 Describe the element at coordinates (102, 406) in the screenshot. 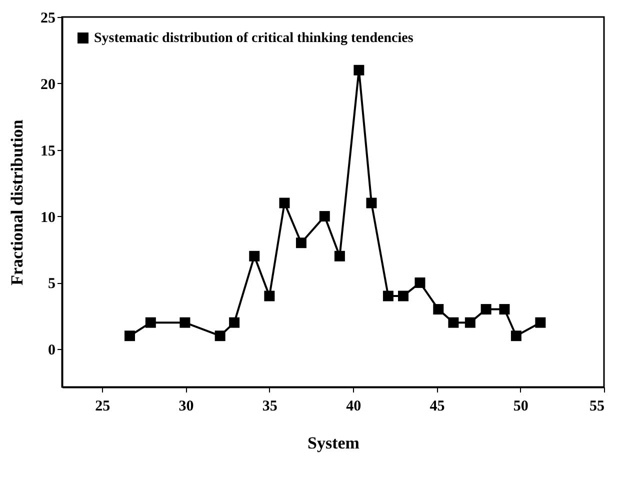

I see `x-tick-label: 25` at that location.